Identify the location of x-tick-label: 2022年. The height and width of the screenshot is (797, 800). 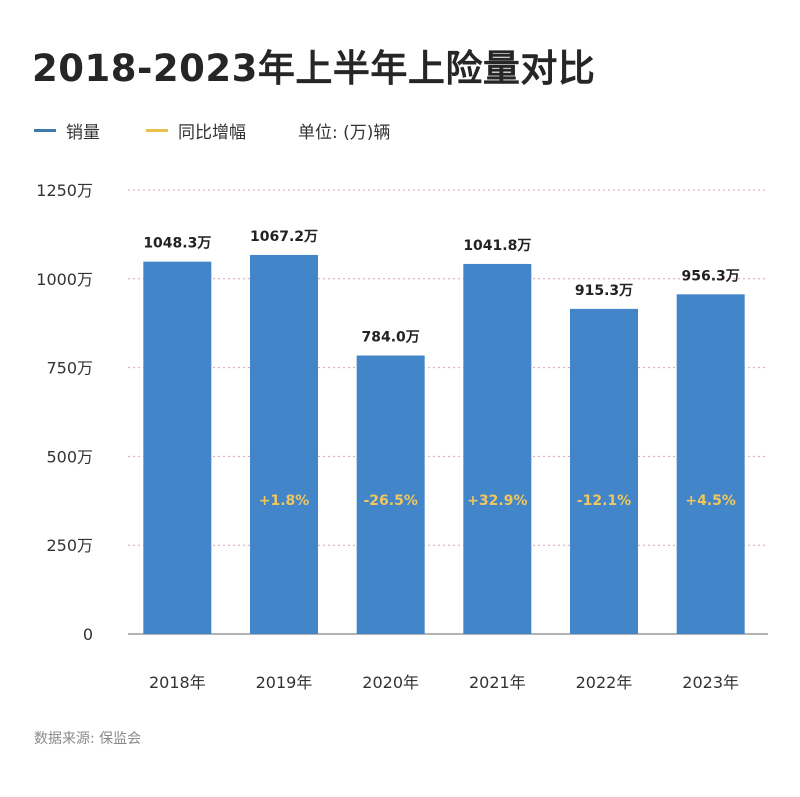
(604, 682).